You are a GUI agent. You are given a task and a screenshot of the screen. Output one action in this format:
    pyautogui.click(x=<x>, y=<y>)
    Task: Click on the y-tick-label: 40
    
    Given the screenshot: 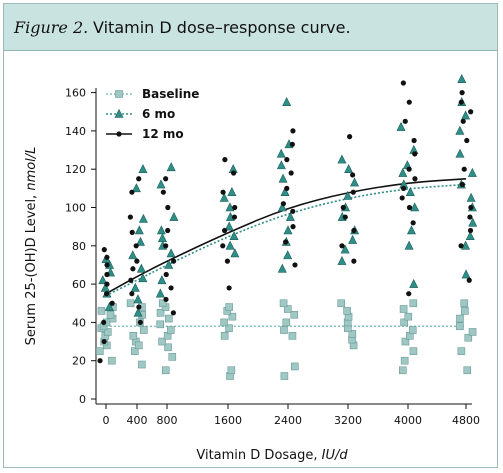 What is the action you would take?
    pyautogui.click(x=79, y=322)
    